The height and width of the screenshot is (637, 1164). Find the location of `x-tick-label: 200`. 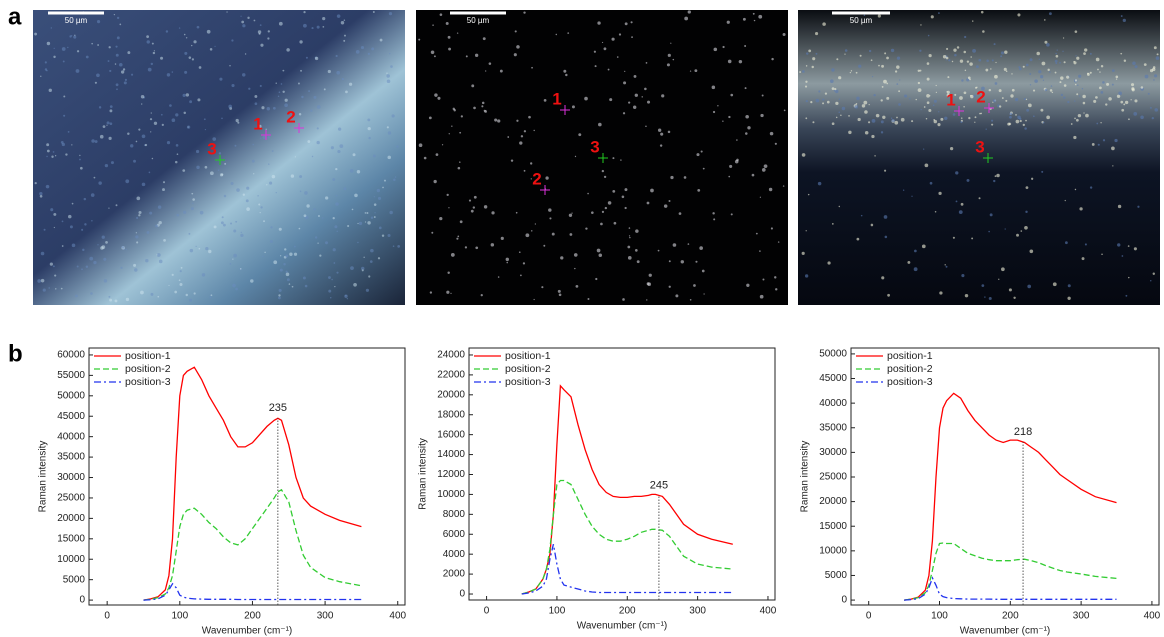

x-tick-label: 200 is located at coordinates (627, 611).